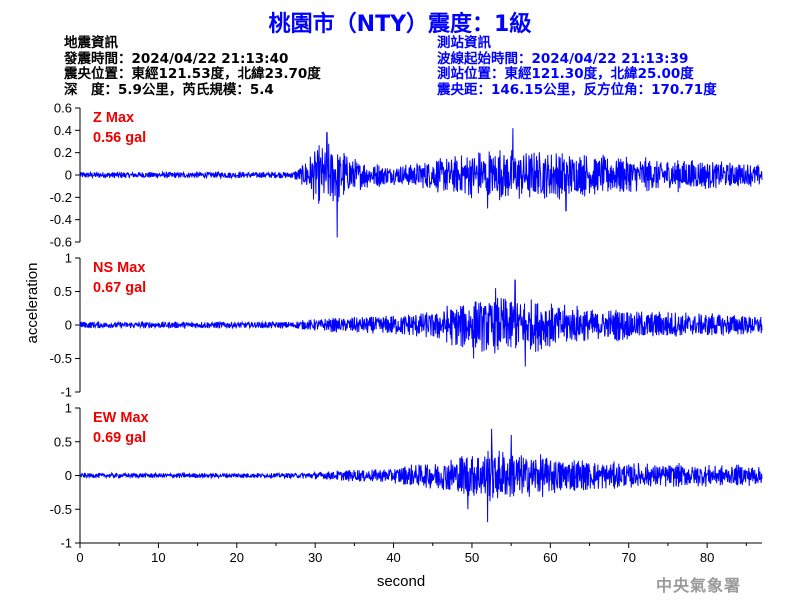 The width and height of the screenshot is (800, 600). What do you see at coordinates (91, 43) in the screenshot?
I see `quake-info-heading: 地震資訊` at bounding box center [91, 43].